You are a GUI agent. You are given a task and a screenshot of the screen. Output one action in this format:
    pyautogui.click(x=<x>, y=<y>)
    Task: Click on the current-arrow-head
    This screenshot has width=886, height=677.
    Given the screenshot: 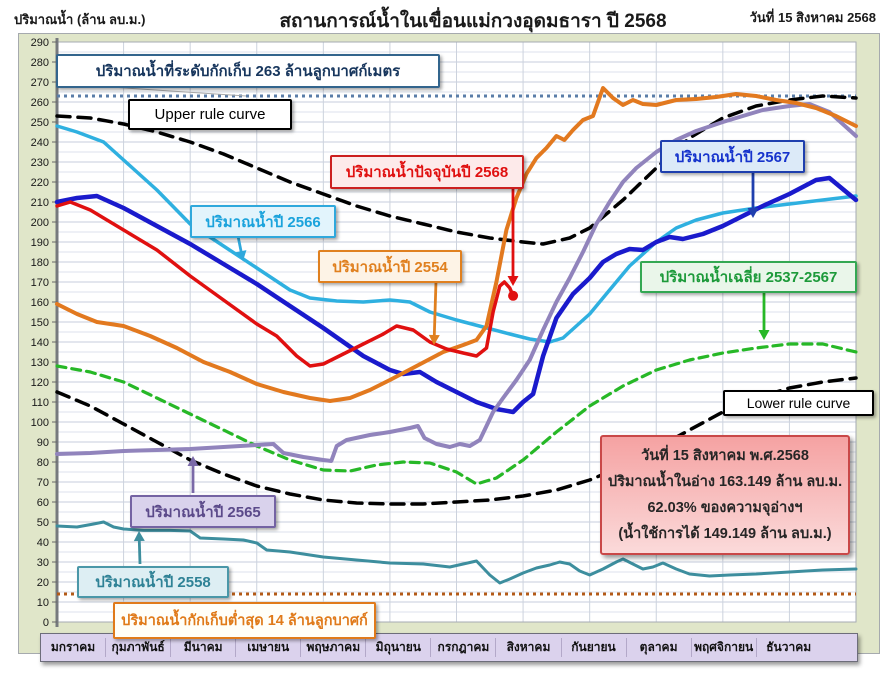 What is the action you would take?
    pyautogui.click(x=513, y=281)
    